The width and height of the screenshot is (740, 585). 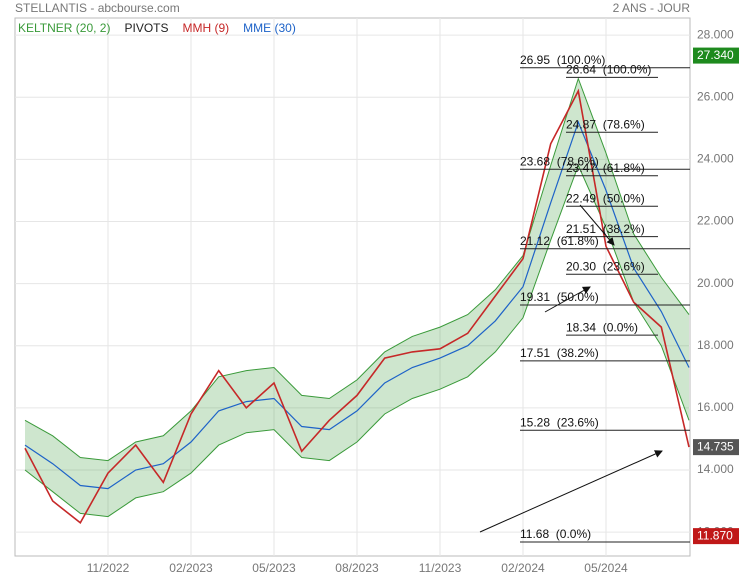 What do you see at coordinates (274, 568) in the screenshot?
I see `x-tick-label: 05/2023` at bounding box center [274, 568].